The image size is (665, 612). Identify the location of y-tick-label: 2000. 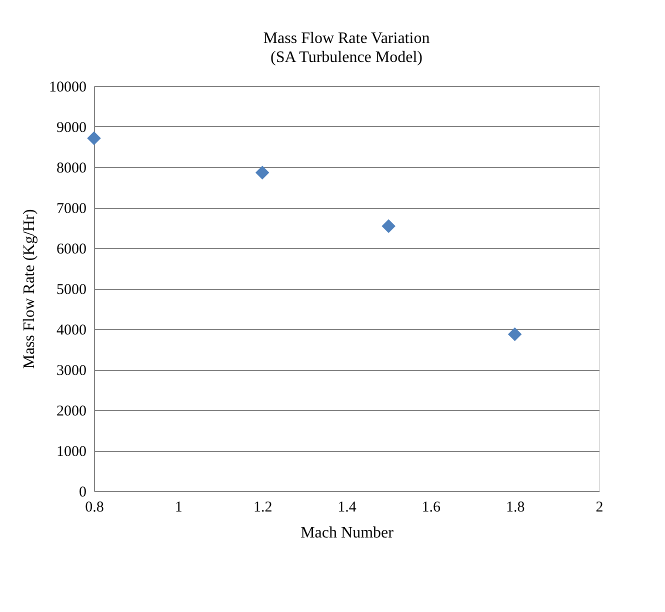
(71, 412).